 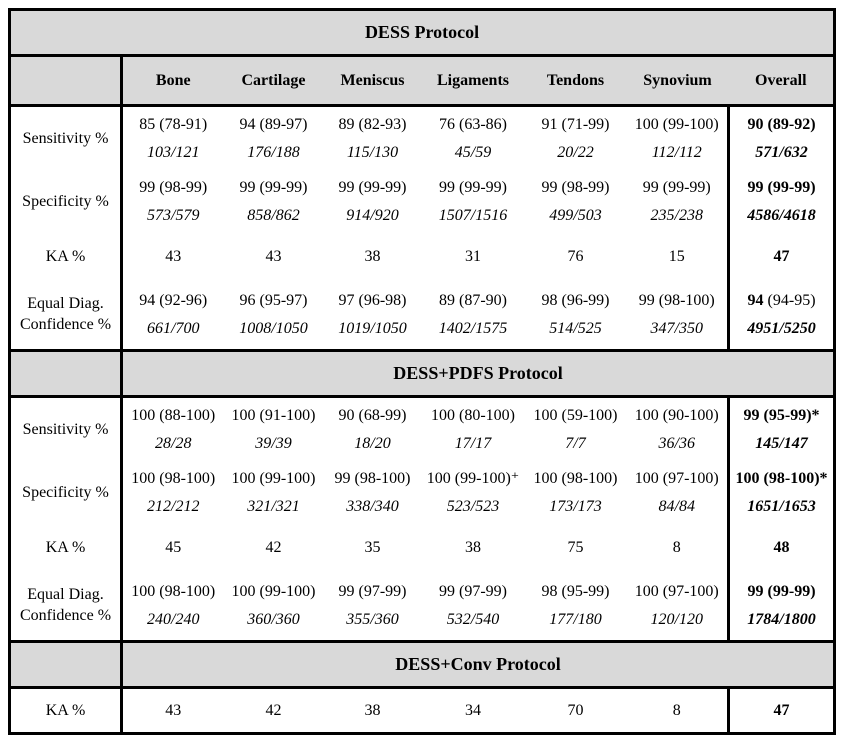 I want to click on cell-dess-protocol-equal-diag-confidence-ligaments: 89 (87-90) 1402/1575, so click(x=473, y=315).